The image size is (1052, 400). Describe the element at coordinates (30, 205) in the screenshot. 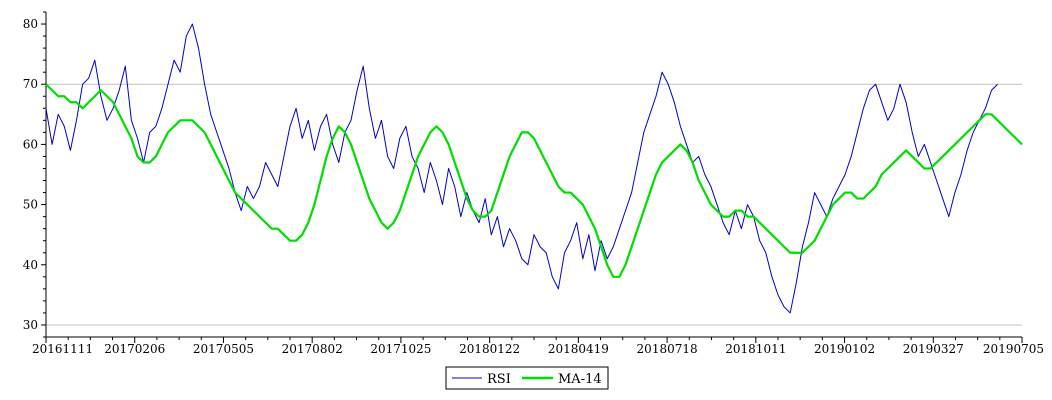

I see `y-tick-label-50: 50` at that location.